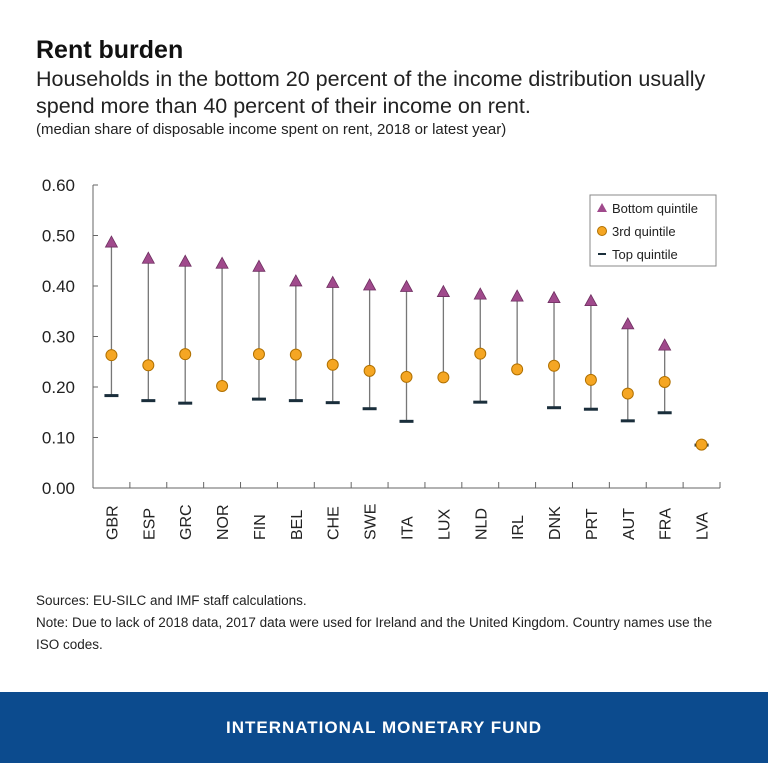  I want to click on legend-label: 3rd quintile, so click(644, 231).